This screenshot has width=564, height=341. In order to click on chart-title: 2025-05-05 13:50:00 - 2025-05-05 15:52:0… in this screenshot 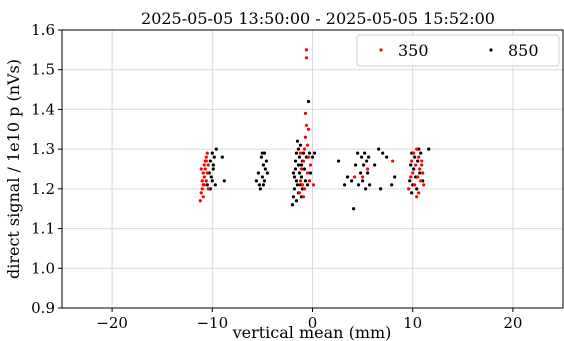, I will do `click(318, 18)`.